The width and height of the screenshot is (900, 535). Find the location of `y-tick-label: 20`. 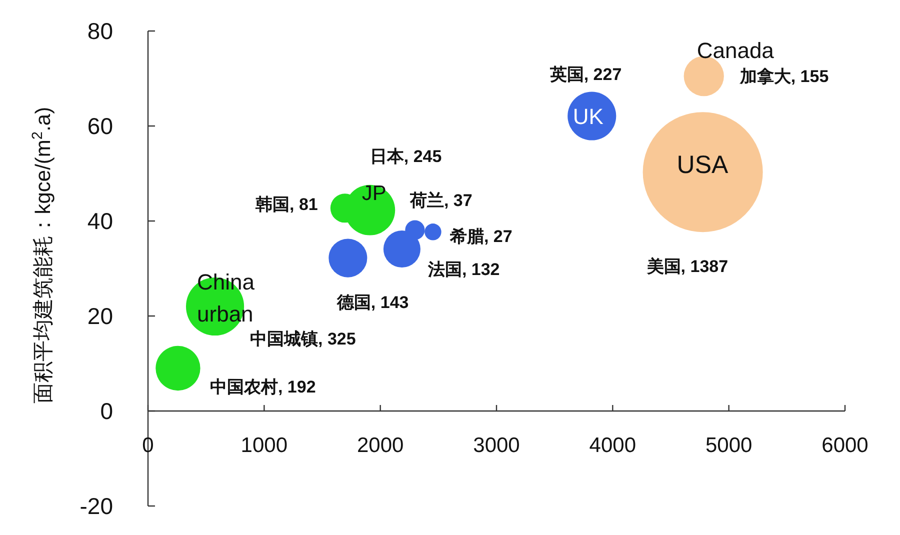

y-tick-label: 20 is located at coordinates (100, 316).